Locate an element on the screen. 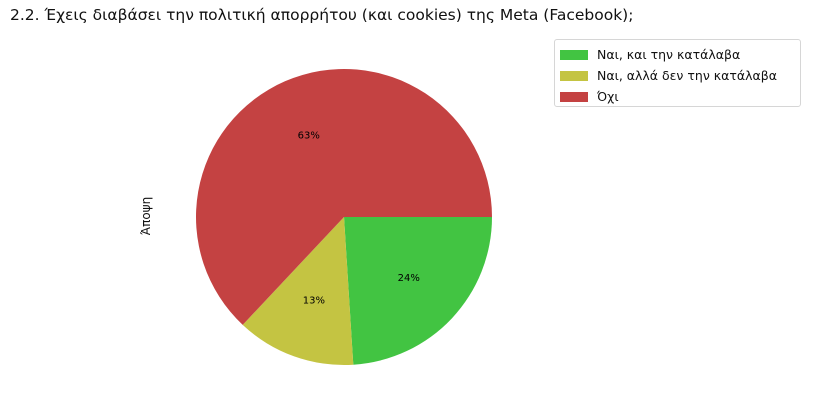 Image resolution: width=813 pixels, height=412 pixels. y-axis-label: Άποψη is located at coordinates (146, 216).